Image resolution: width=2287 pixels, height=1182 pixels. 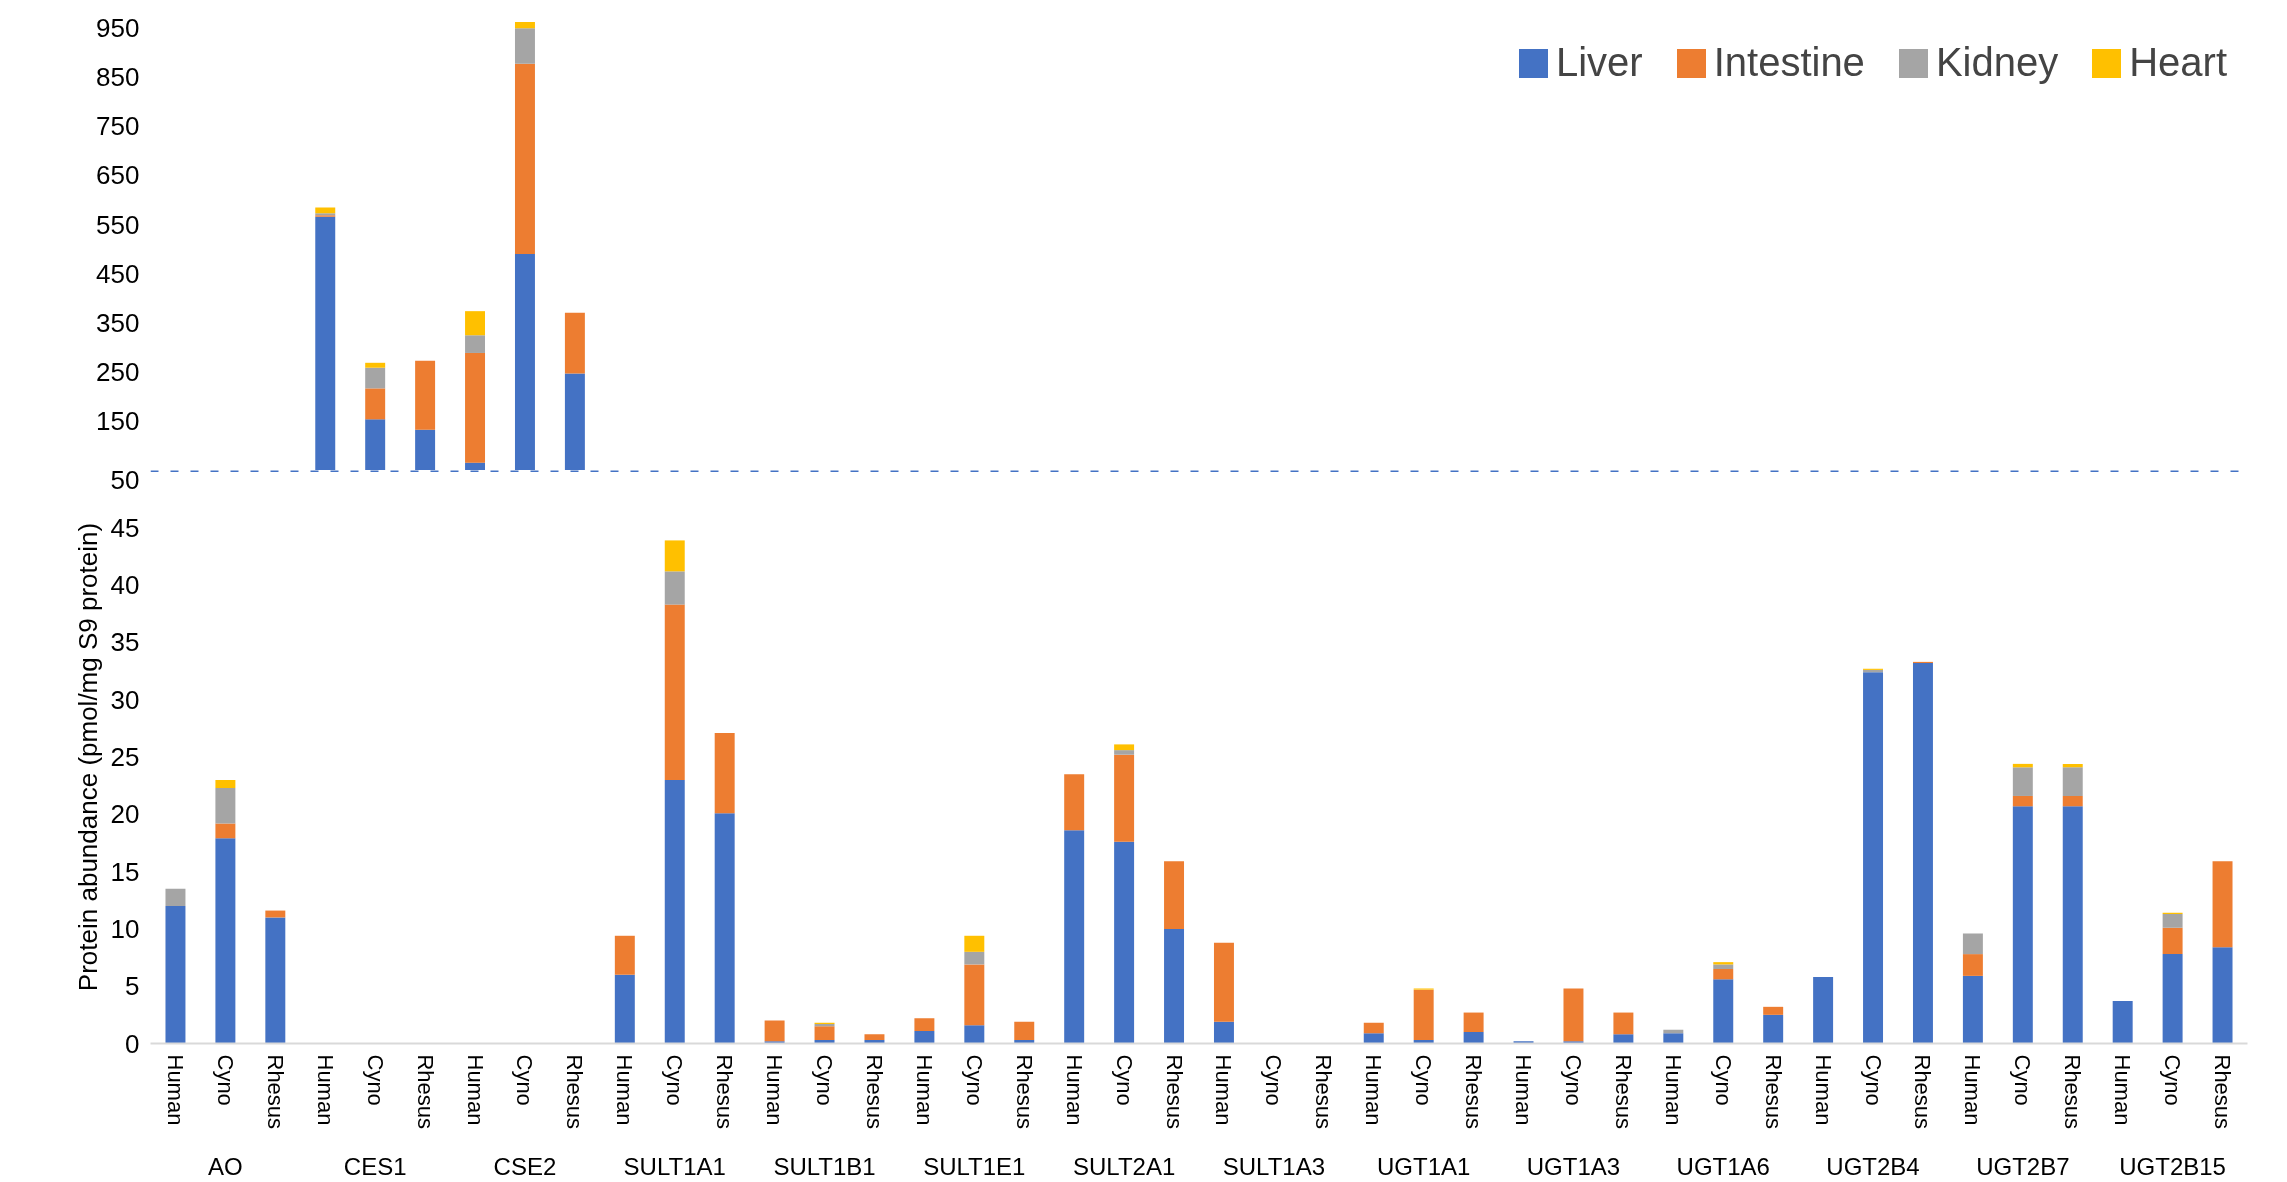 I want to click on text: AO, so click(x=225, y=1166).